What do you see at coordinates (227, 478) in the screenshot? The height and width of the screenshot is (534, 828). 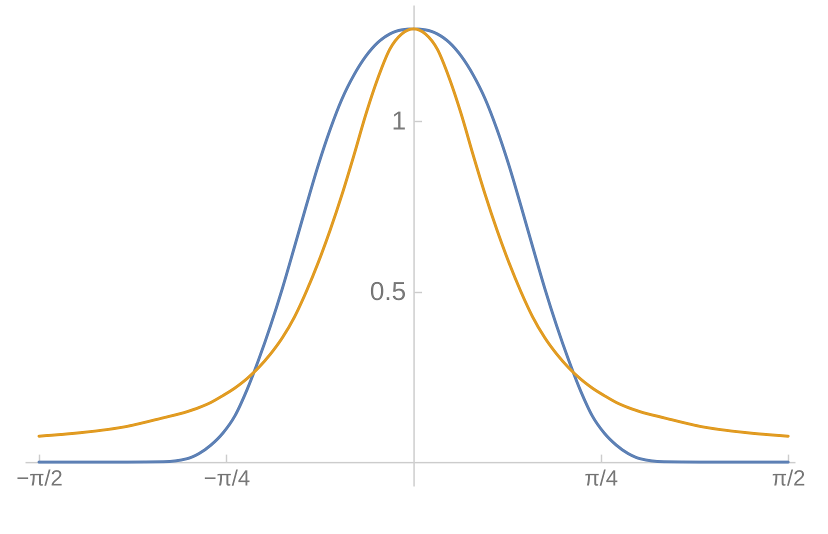 I see `x-tick-label: −π/4` at bounding box center [227, 478].